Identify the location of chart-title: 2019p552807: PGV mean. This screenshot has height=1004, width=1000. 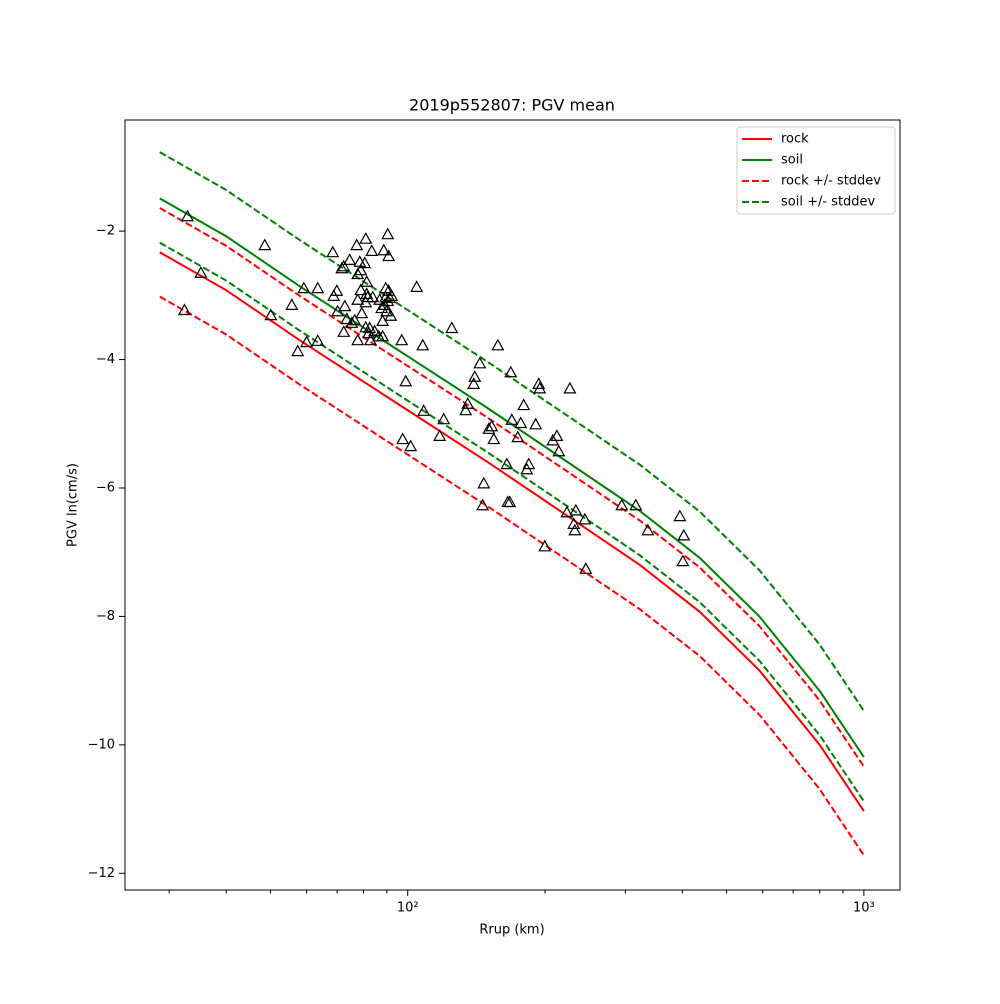
(512, 105).